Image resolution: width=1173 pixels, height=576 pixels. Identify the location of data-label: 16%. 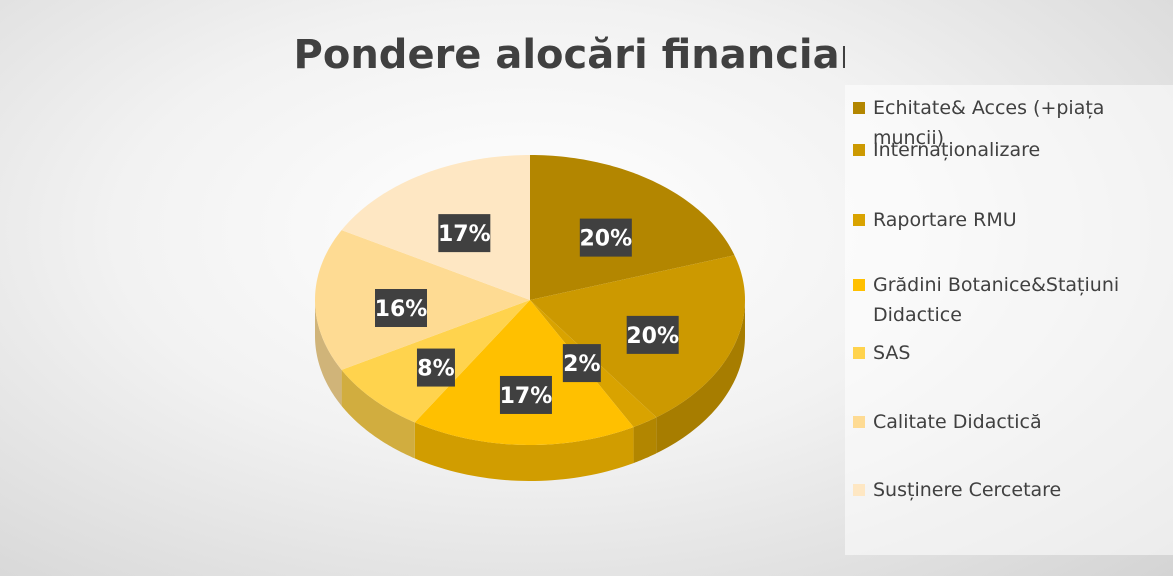
(401, 309).